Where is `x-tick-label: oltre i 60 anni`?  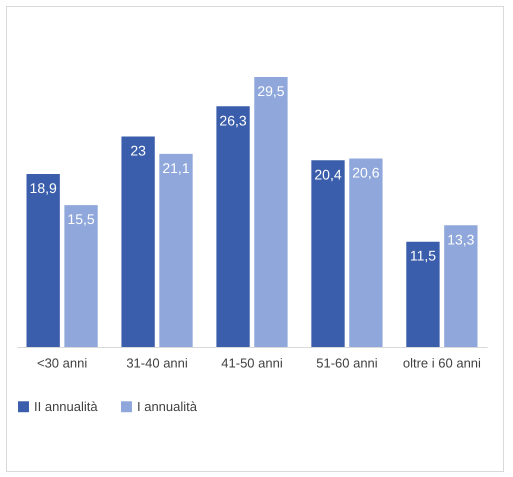 x-tick-label: oltre i 60 anni is located at coordinates (442, 363).